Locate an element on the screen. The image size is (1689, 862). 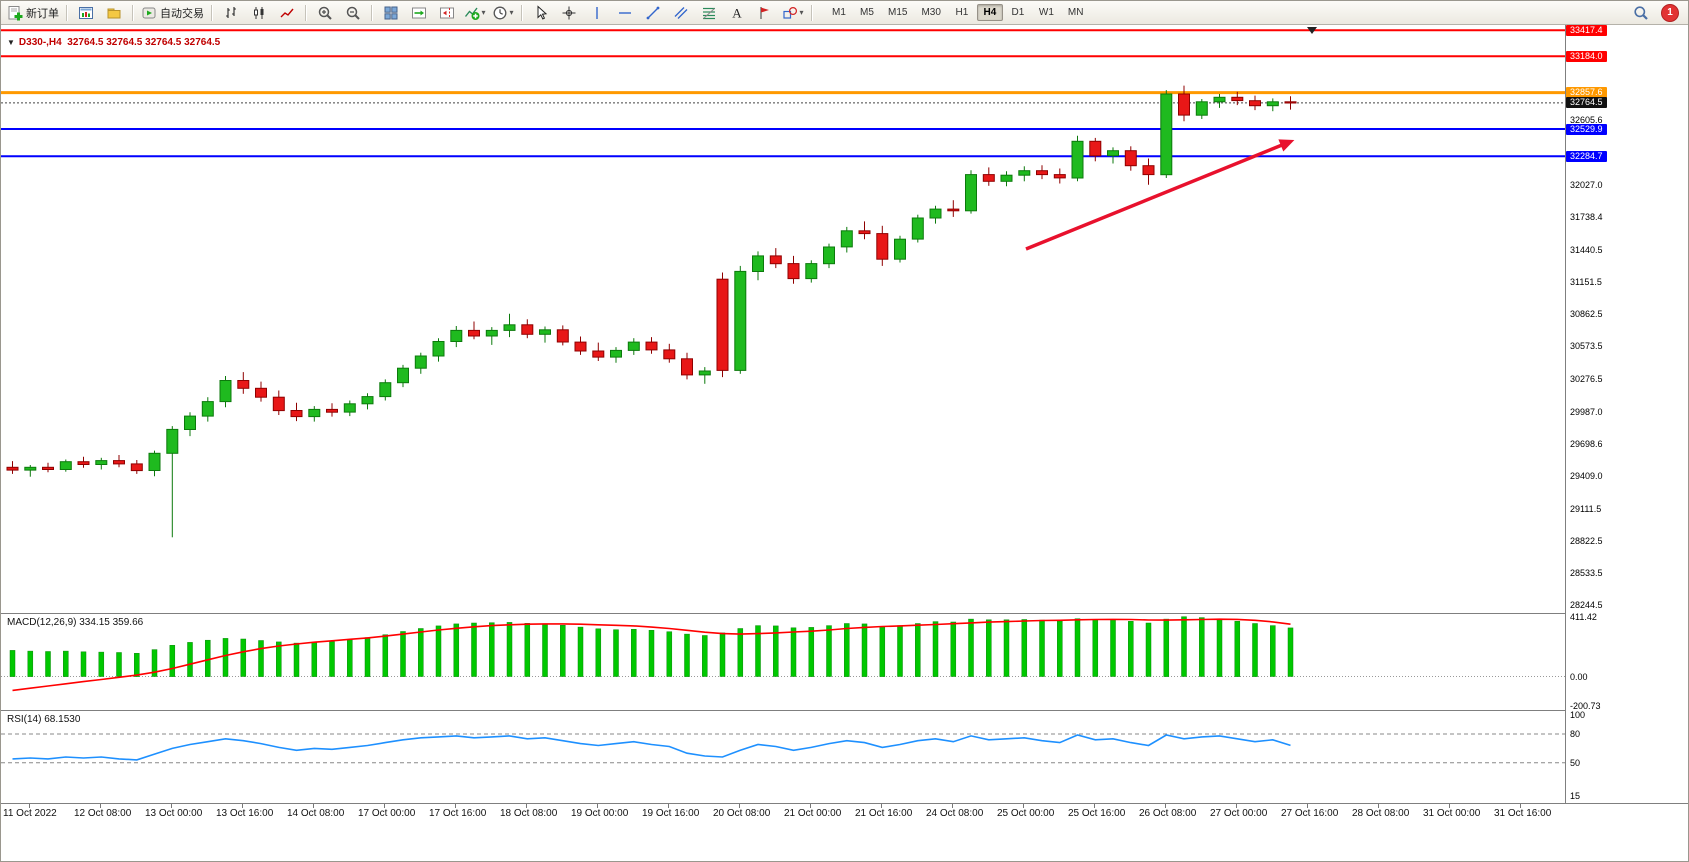
auto-scroll-button is located at coordinates (419, 13).